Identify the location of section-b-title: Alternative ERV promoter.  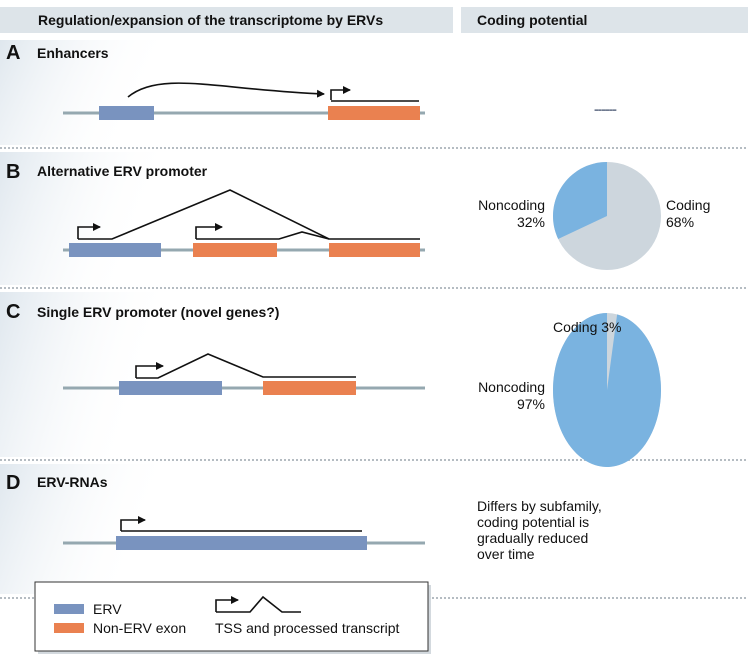
(122, 171).